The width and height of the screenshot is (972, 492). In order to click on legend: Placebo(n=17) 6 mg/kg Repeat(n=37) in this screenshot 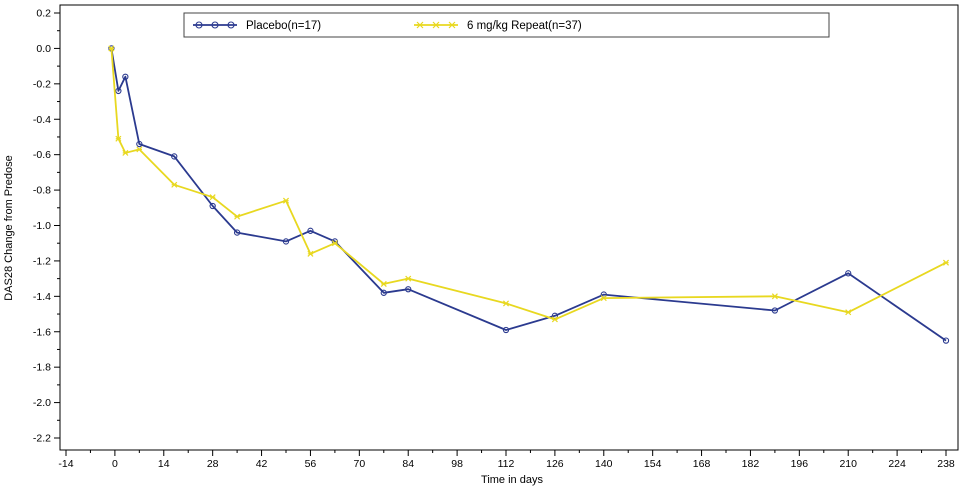, I will do `click(506, 25)`.